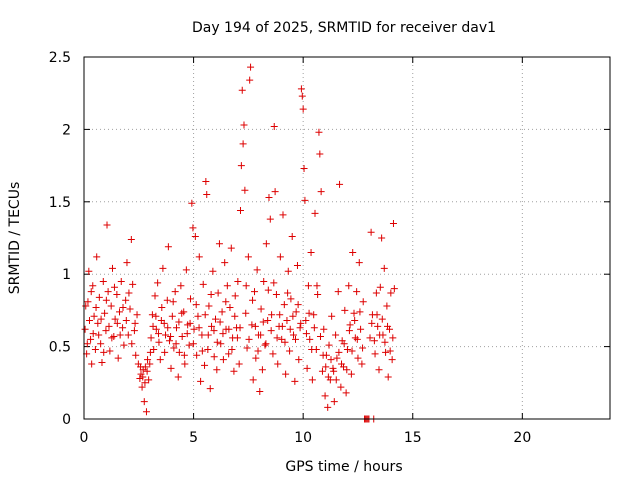  What do you see at coordinates (15, 238) in the screenshot?
I see `y-axis-label: SRMTID / TECUs` at bounding box center [15, 238].